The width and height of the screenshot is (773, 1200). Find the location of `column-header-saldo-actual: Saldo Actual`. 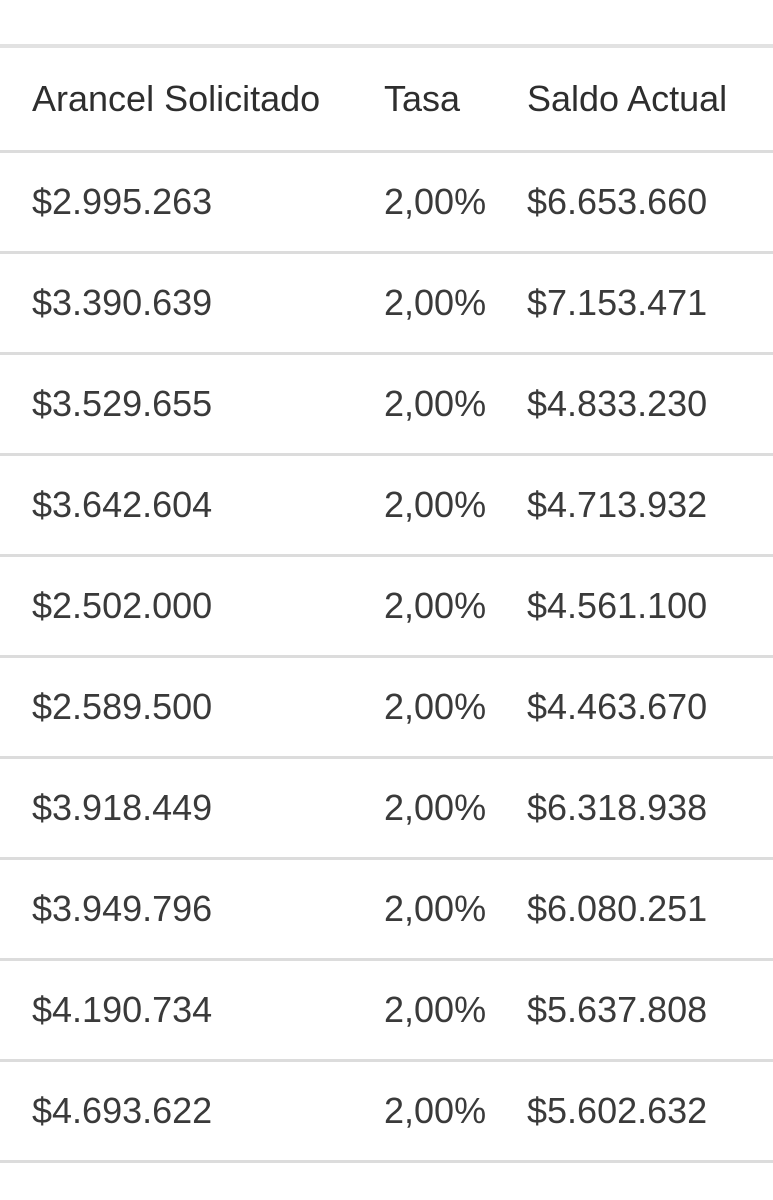

column-header-saldo-actual: Saldo Actual is located at coordinates (634, 100).